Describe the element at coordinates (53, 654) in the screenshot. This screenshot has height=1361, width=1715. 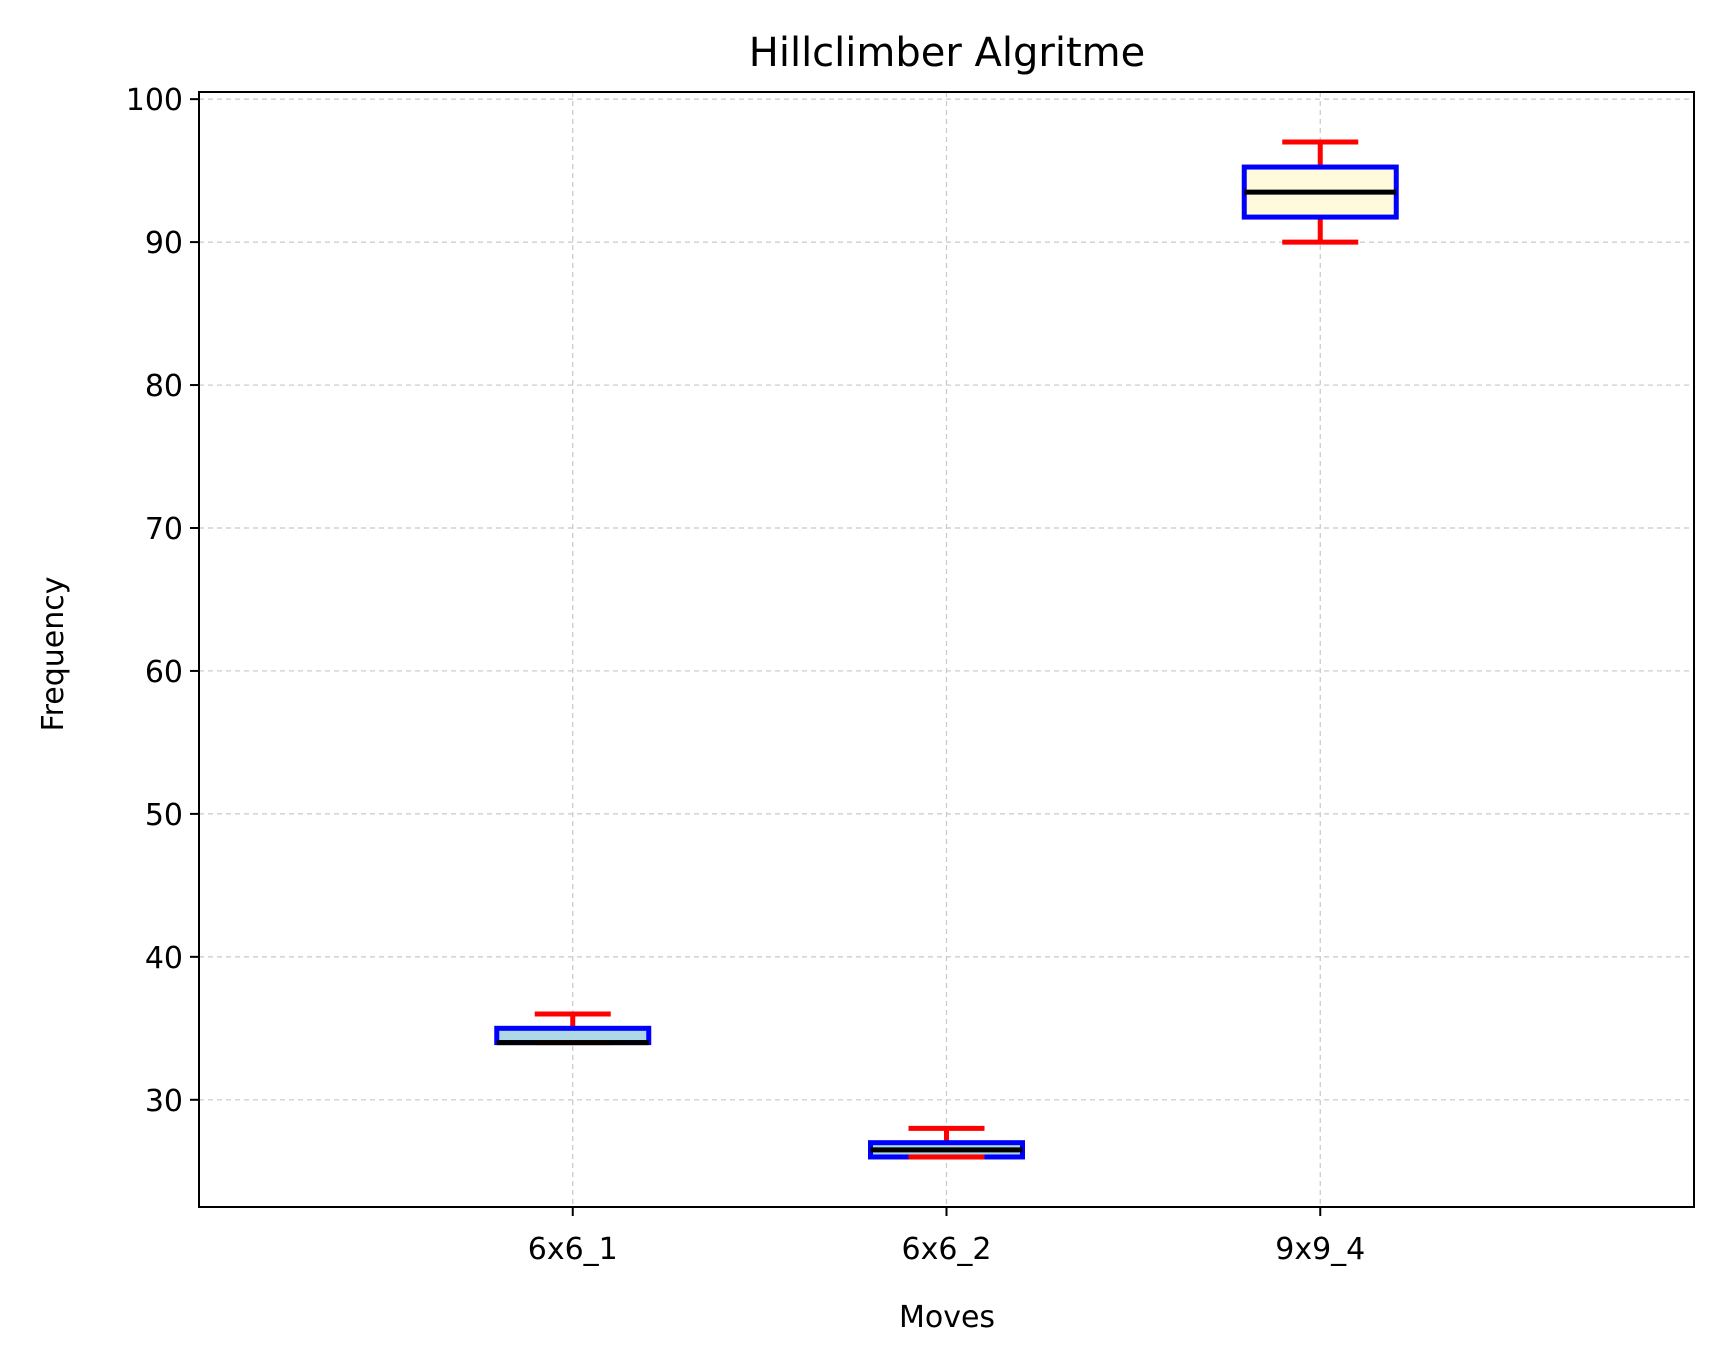
I see `y-axis-label: Frequency` at that location.